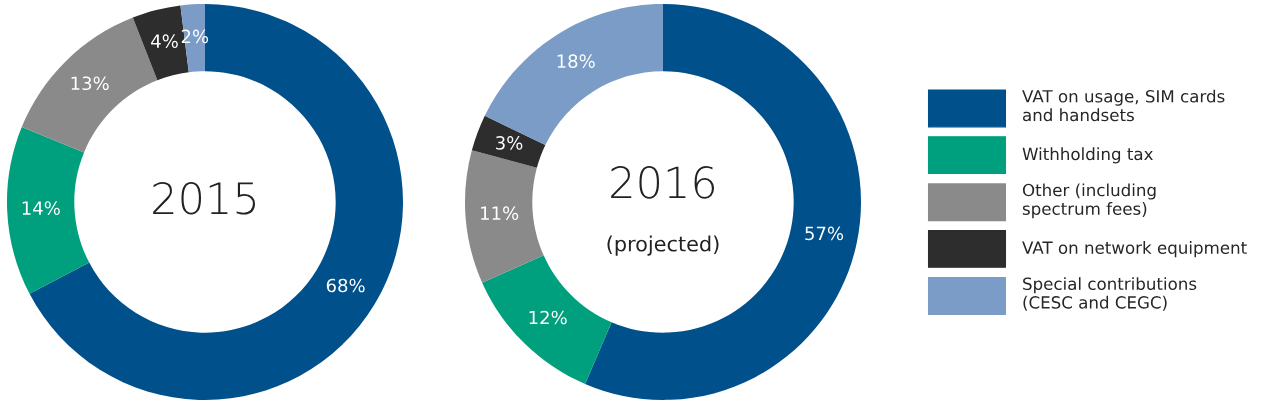 This screenshot has height=406, width=1279. Describe the element at coordinates (164, 41) in the screenshot. I see `data-label: 4%` at that location.